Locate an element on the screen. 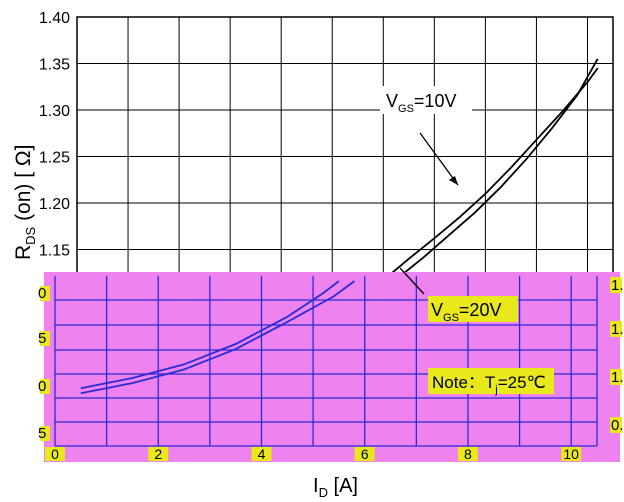 The width and height of the screenshot is (624, 502). x-tick-label: 6 is located at coordinates (365, 454).